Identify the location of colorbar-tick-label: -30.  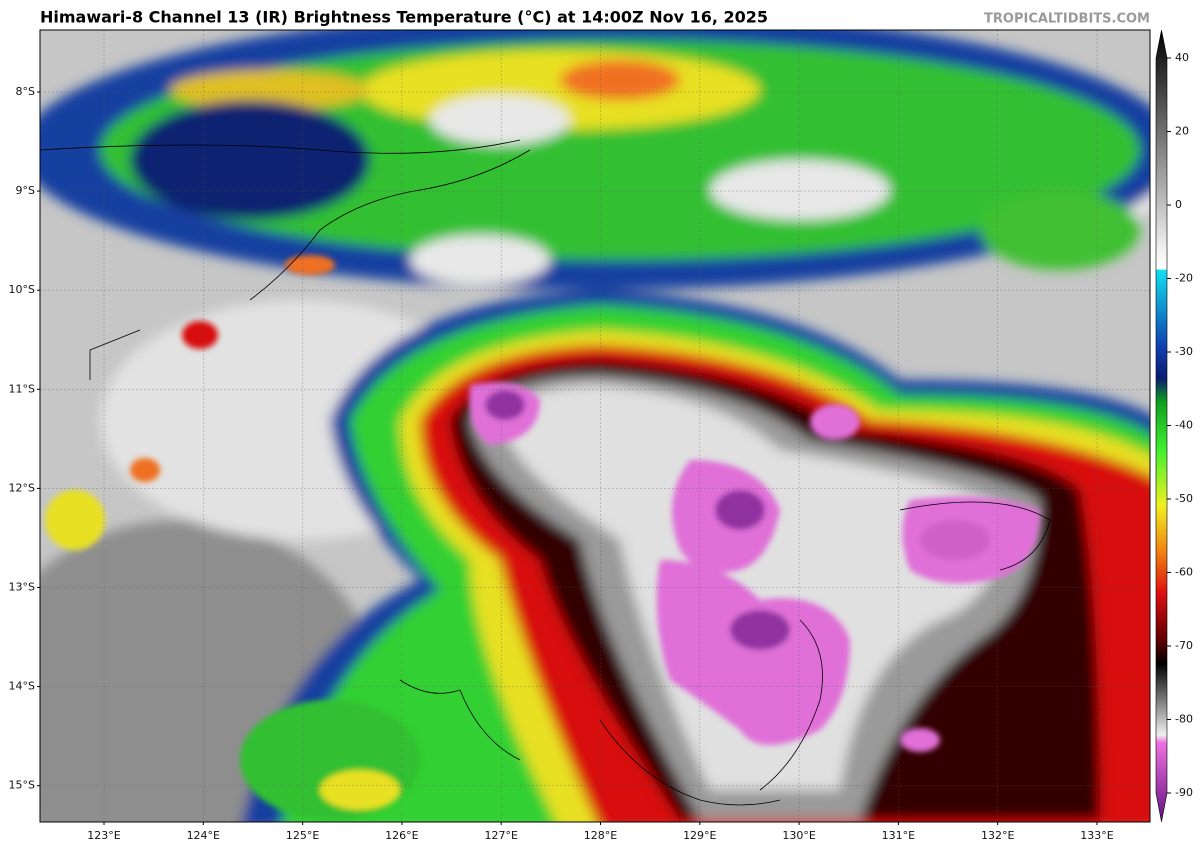
(1184, 351).